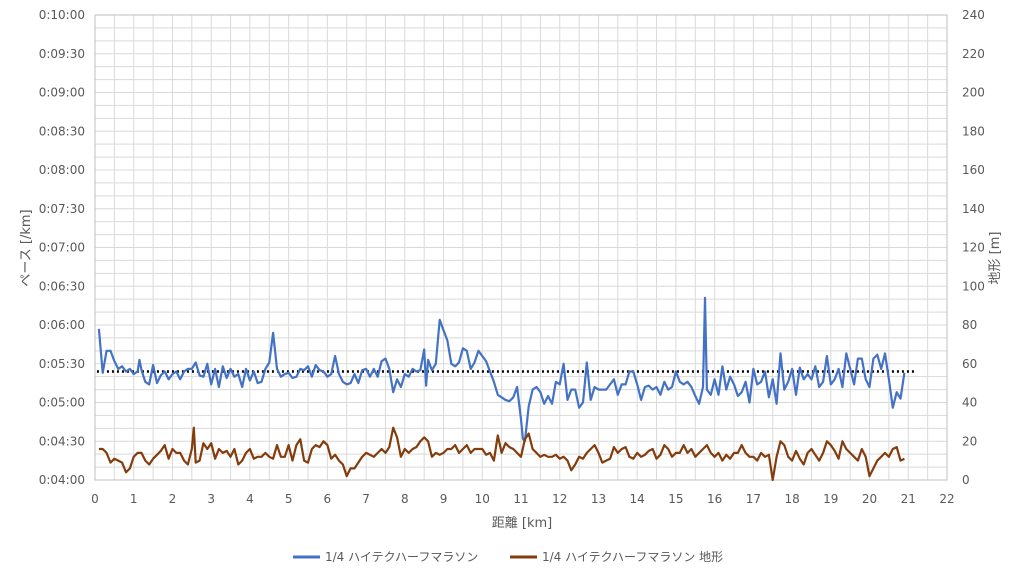 The image size is (1024, 584). What do you see at coordinates (869, 499) in the screenshot?
I see `x-tick-label: 20` at bounding box center [869, 499].